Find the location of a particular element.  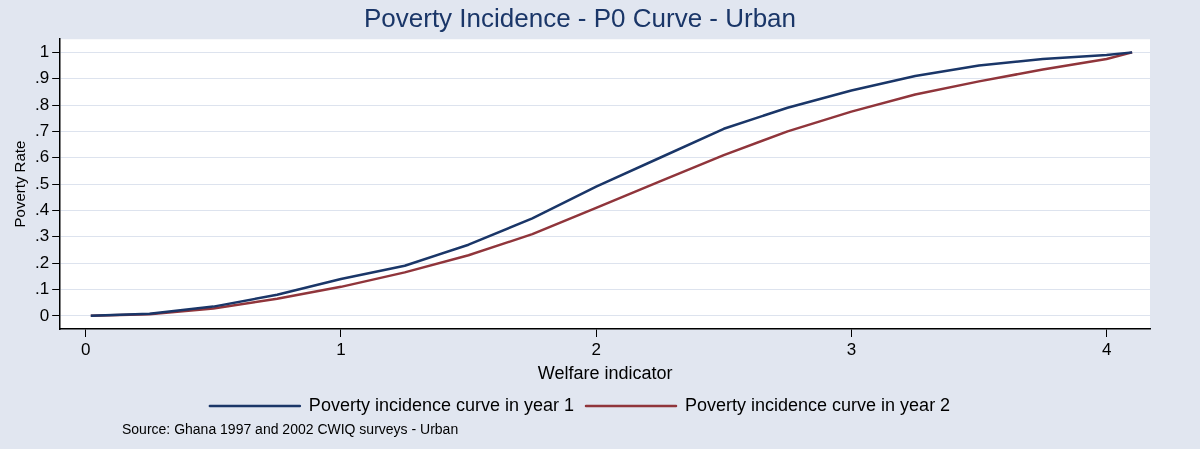

source-note: Source: Ghana 1997 and 2002 CWIQ surveys - Urban is located at coordinates (290, 428).